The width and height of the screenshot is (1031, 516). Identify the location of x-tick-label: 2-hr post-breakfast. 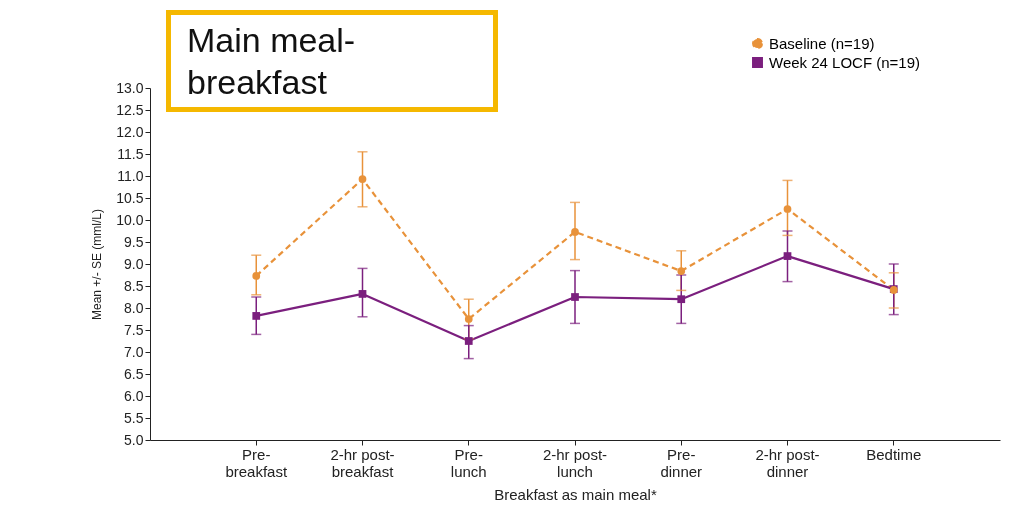
(362, 462).